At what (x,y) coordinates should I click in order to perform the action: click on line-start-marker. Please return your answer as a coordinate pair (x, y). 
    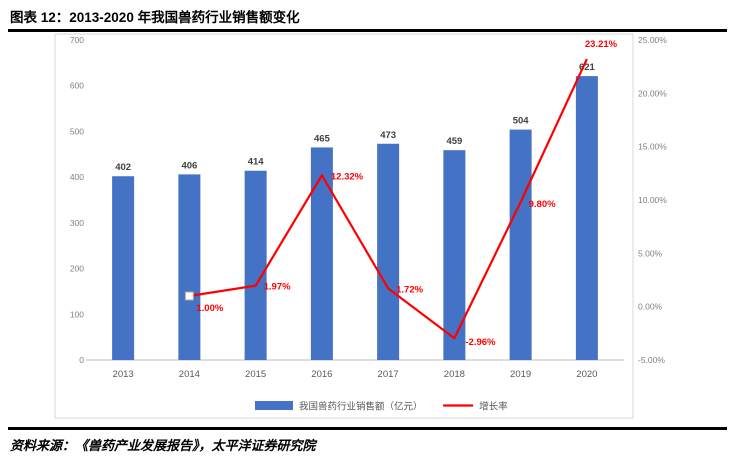
    Looking at the image, I should click on (189, 296).